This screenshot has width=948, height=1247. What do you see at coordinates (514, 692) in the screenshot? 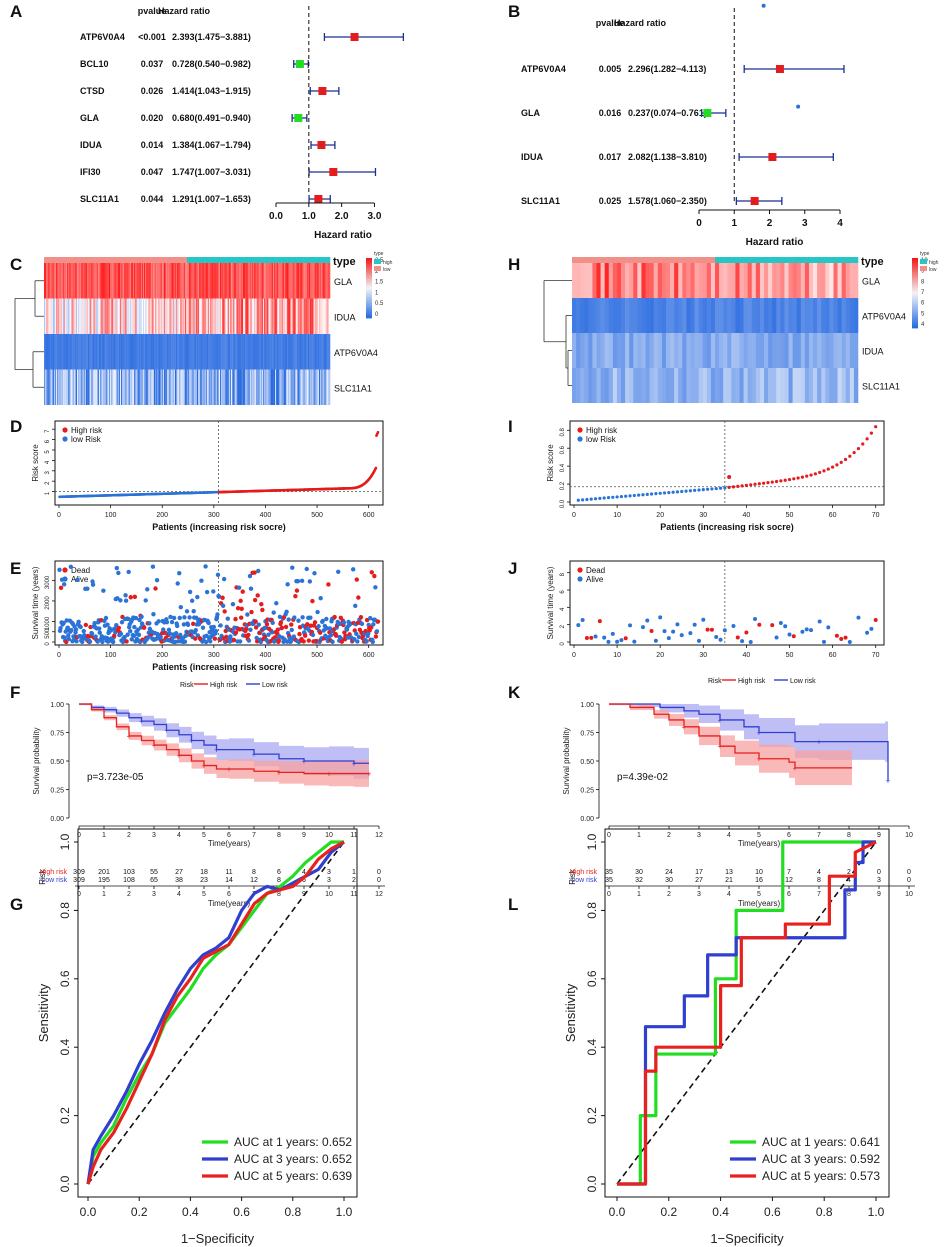
I see `panel-label-K: K` at bounding box center [514, 692].